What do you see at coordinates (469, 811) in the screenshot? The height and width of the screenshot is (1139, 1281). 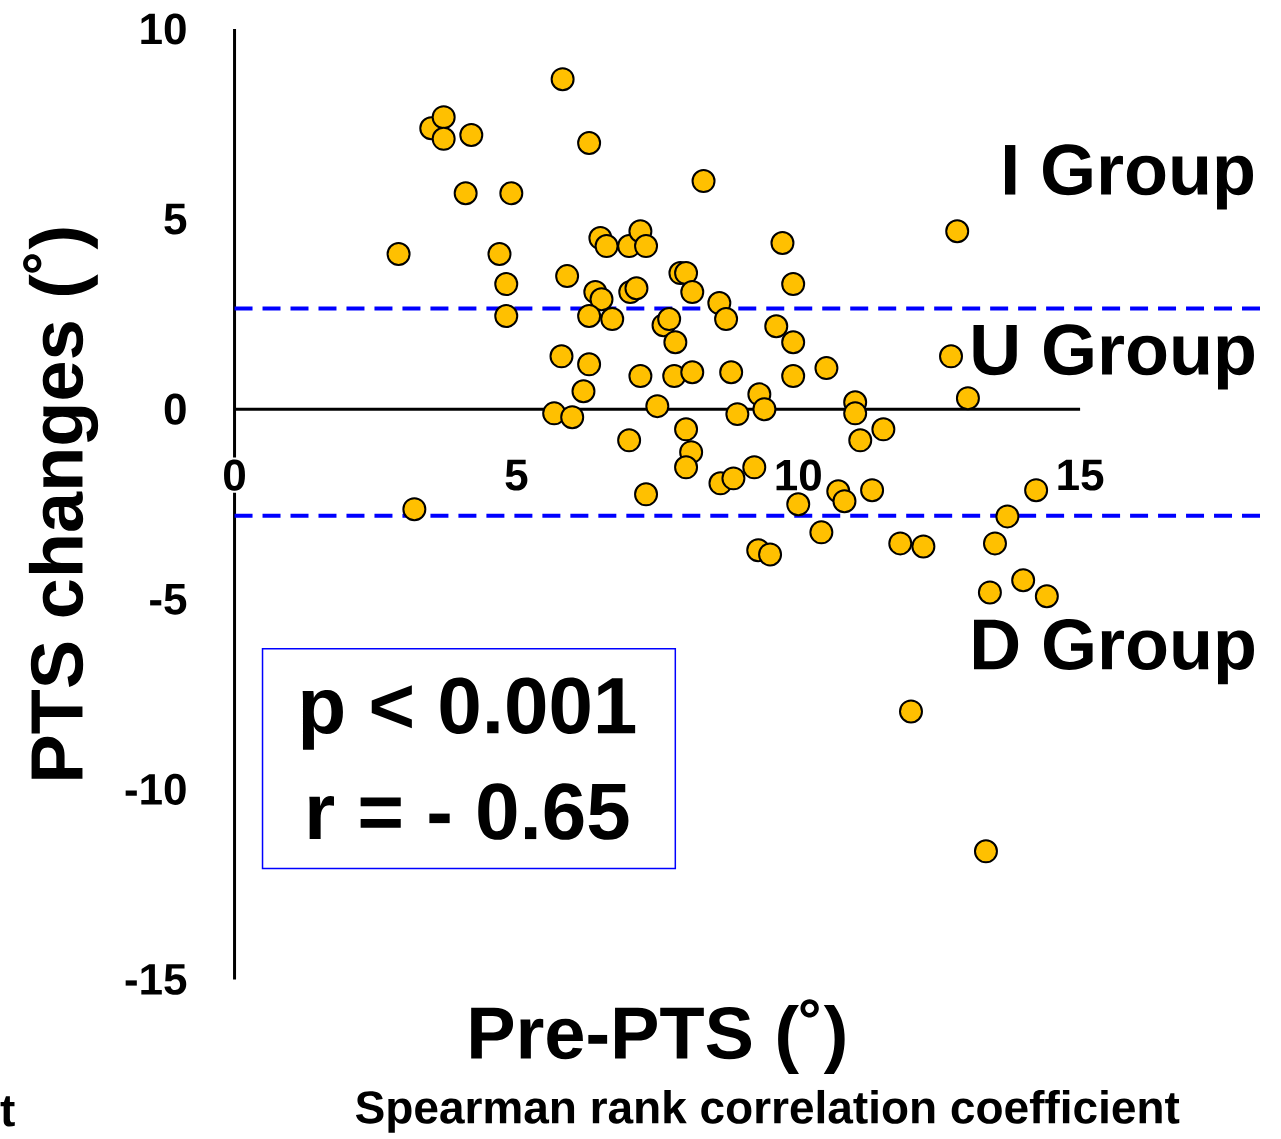 I see `annotation: r = - 0.65` at bounding box center [469, 811].